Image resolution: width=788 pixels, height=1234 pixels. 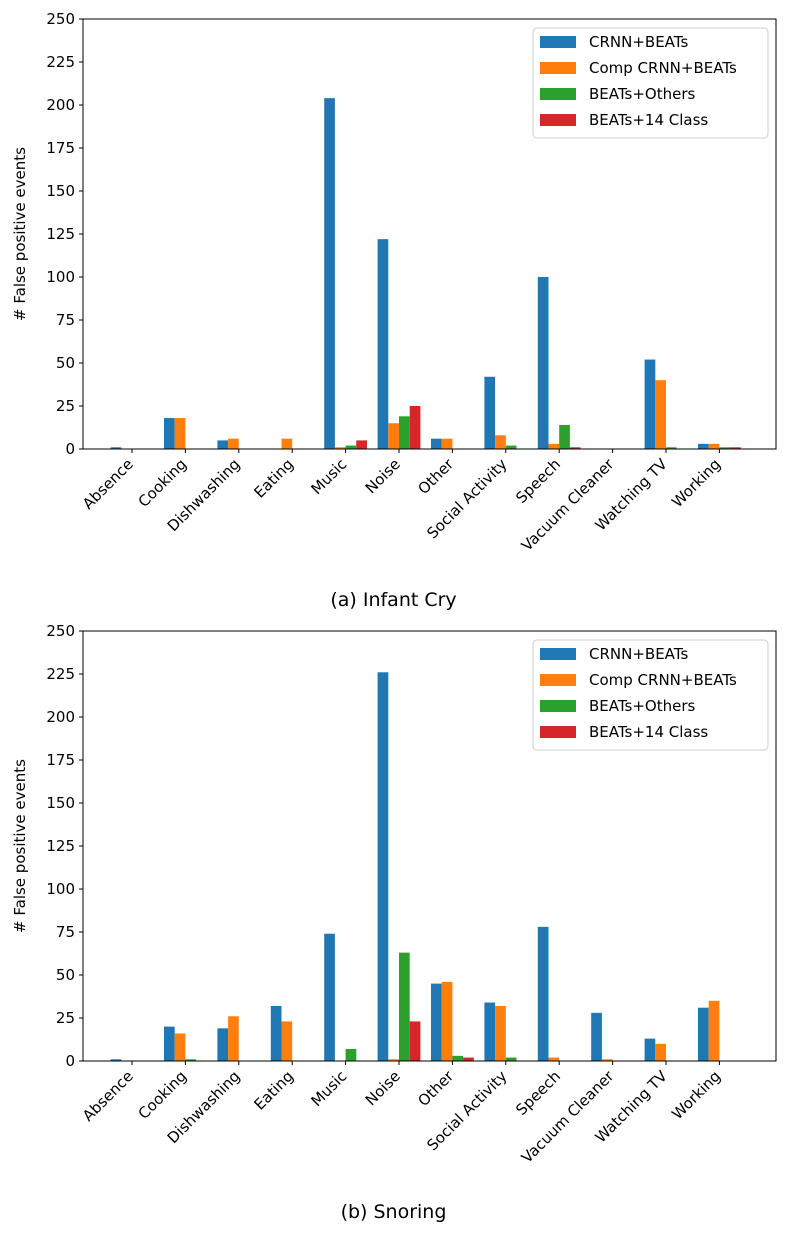 What do you see at coordinates (340, 448) in the screenshot?
I see `bar-comp-crnn-beats-music` at bounding box center [340, 448].